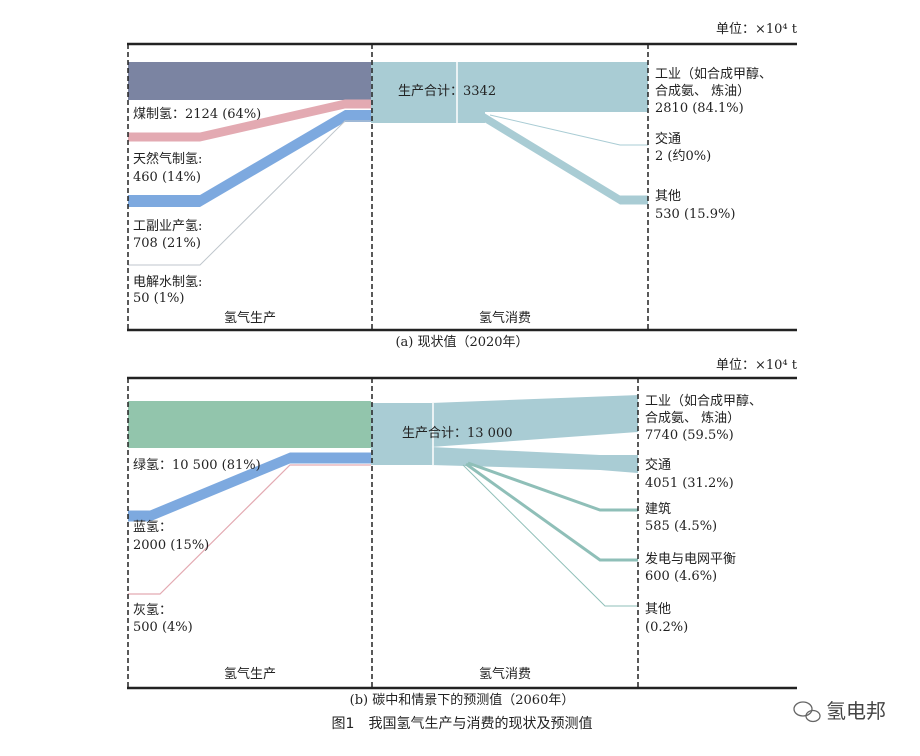 The width and height of the screenshot is (920, 756). Describe the element at coordinates (249, 424) in the screenshot. I see `flow-green` at that location.